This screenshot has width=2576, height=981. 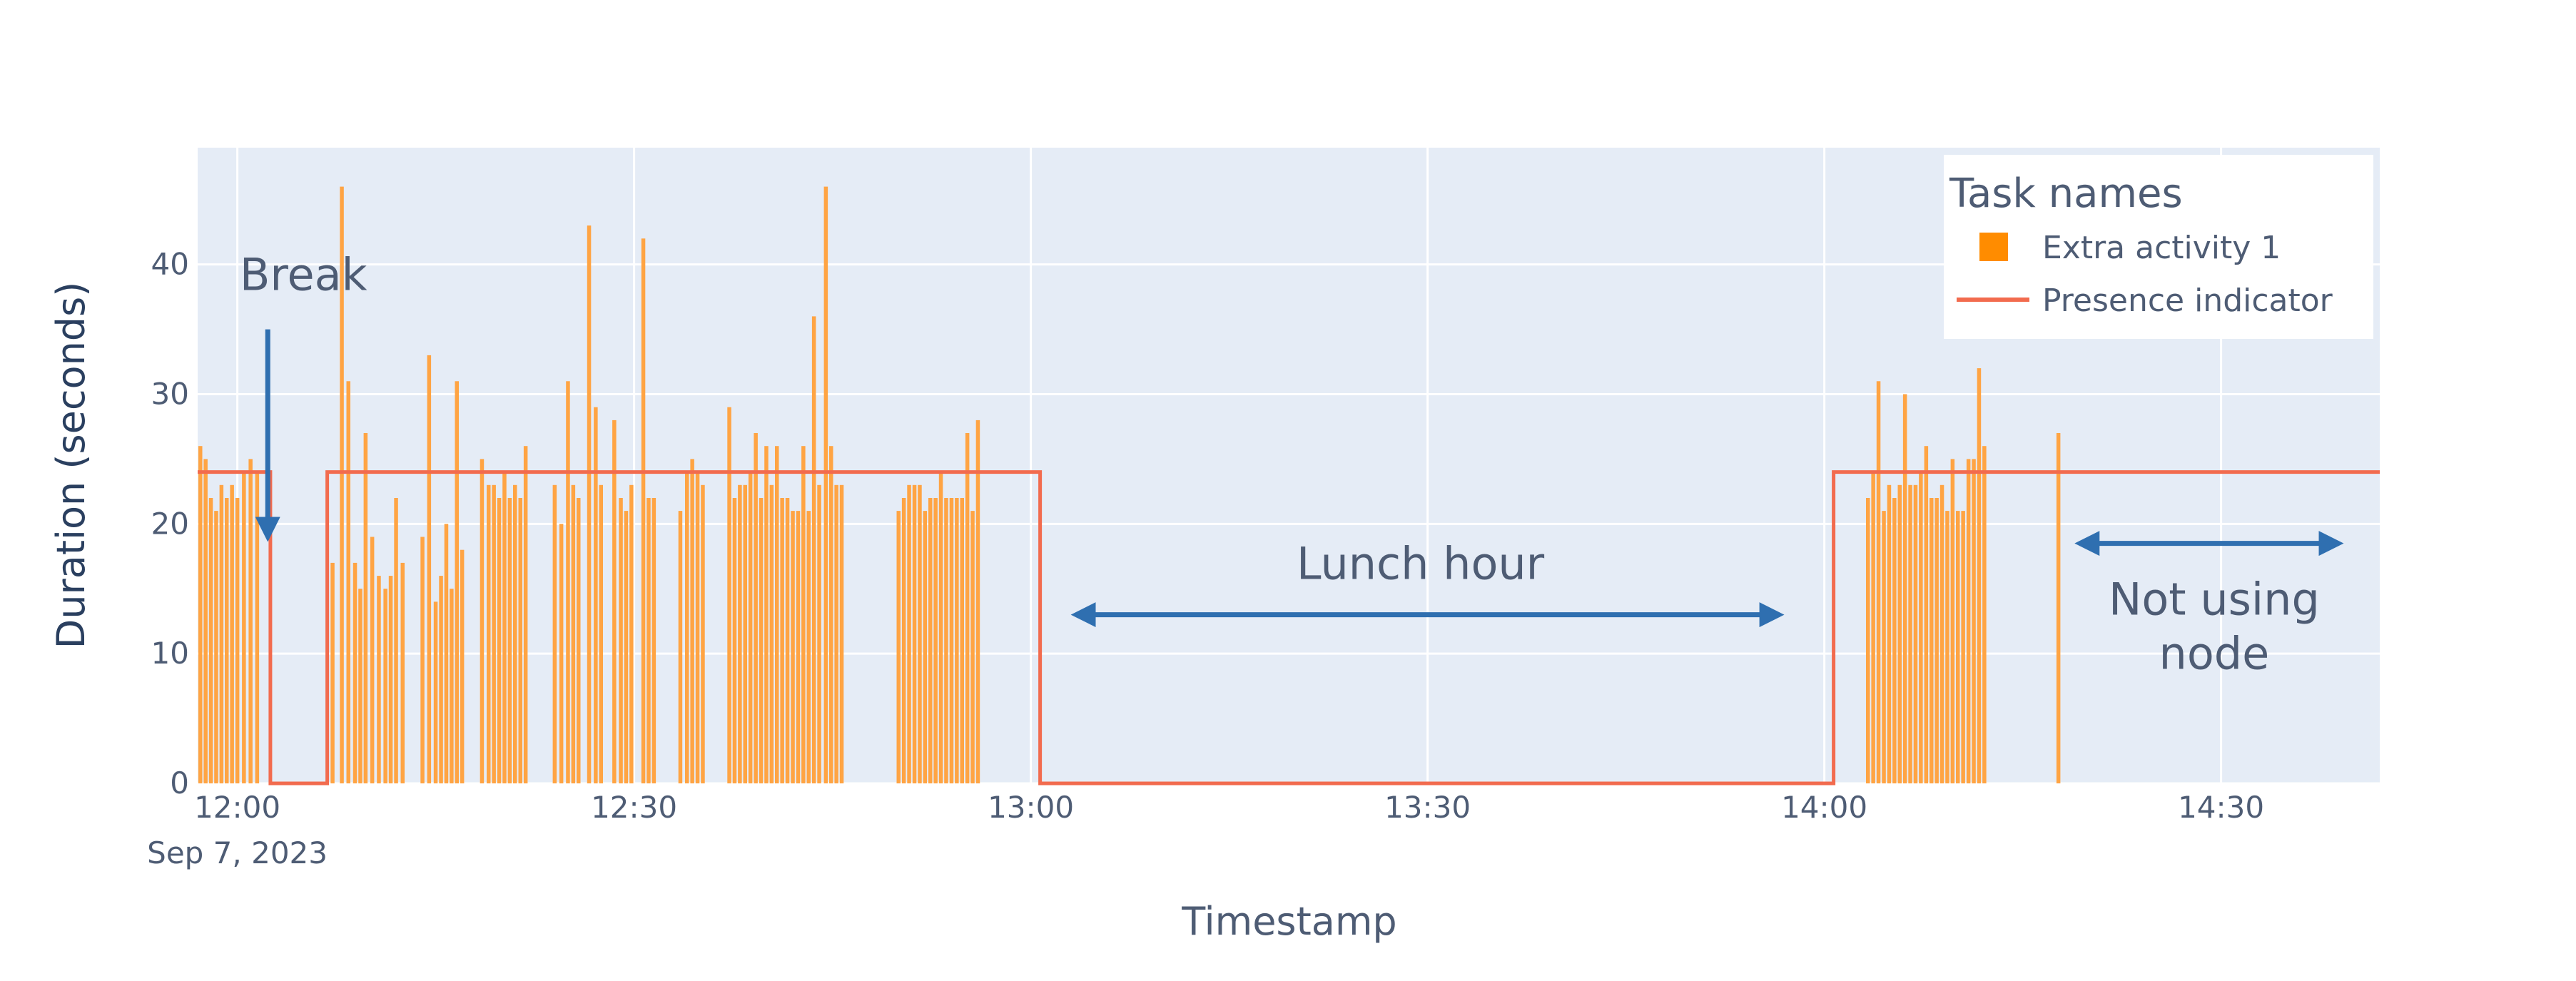 What do you see at coordinates (170, 523) in the screenshot?
I see `y-tick-label: 20` at bounding box center [170, 523].